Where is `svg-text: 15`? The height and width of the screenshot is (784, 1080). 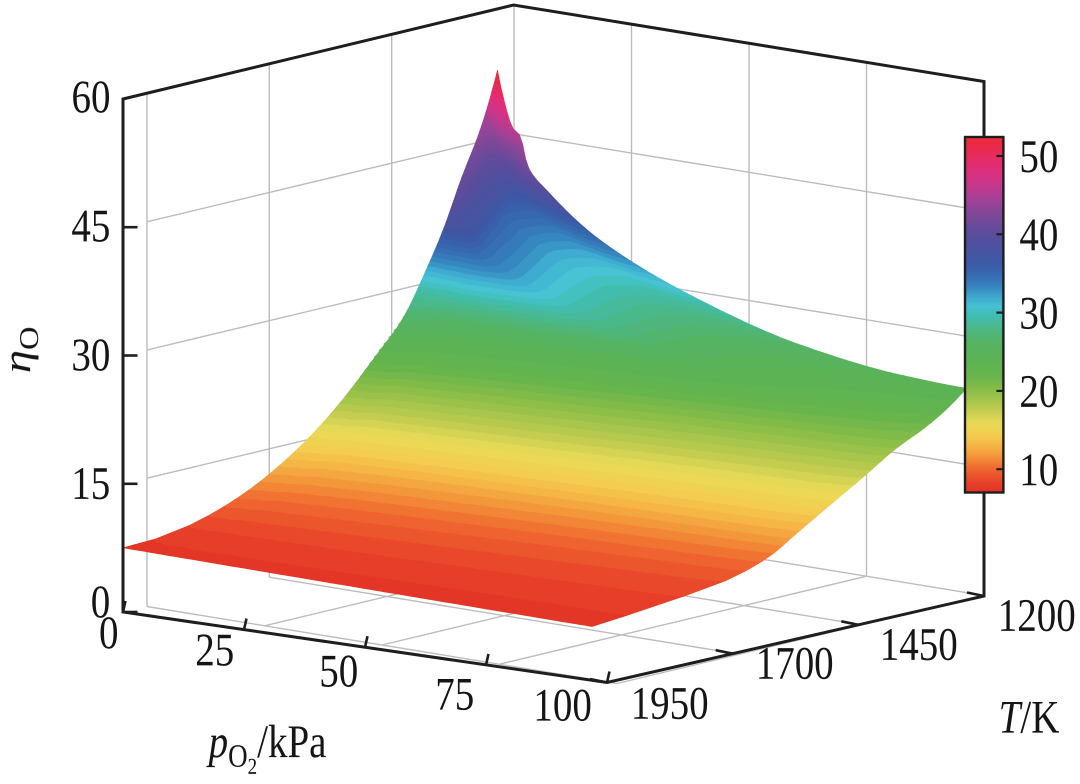
svg-text: 15 is located at coordinates (90, 484).